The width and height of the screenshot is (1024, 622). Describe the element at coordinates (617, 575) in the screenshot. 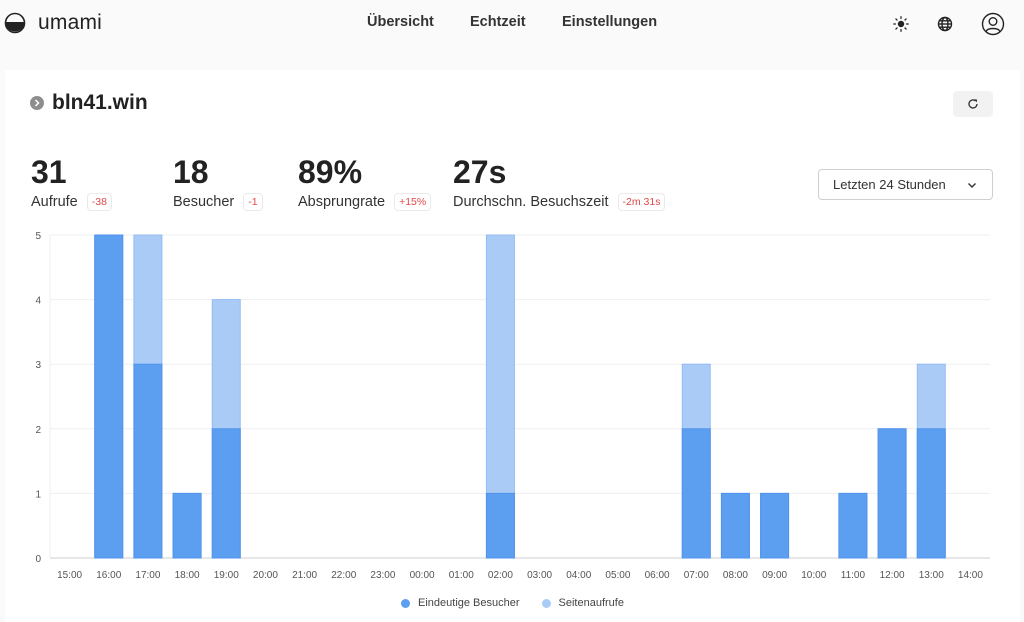

I see `x-tick-label: 05:00` at that location.